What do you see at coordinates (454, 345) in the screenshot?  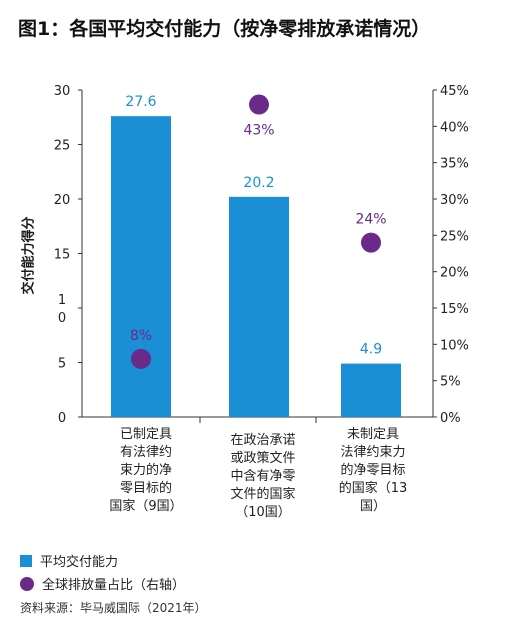 I see `right-tick-label: 10%` at bounding box center [454, 345].